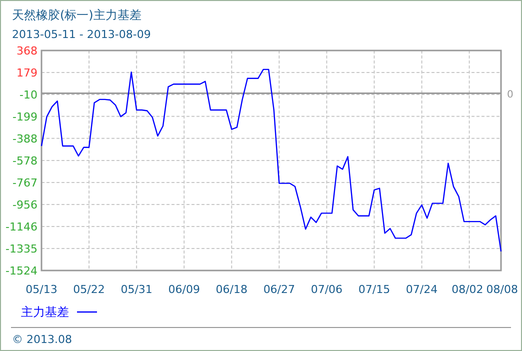  What do you see at coordinates (468, 289) in the screenshot?
I see `x-tick-label: 08/02` at bounding box center [468, 289].